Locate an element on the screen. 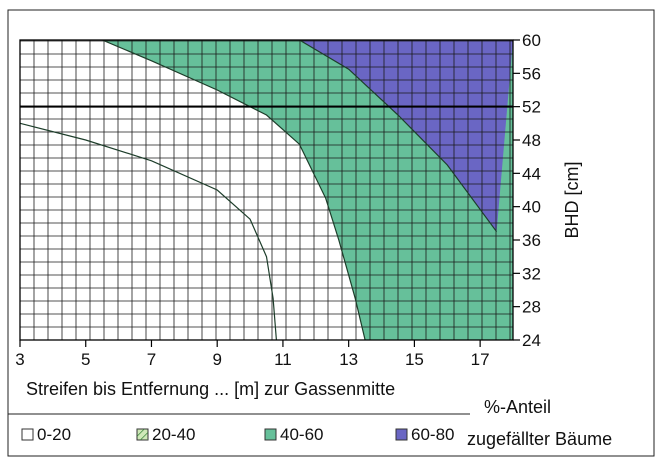  y-tick-label: 28 is located at coordinates (531, 307).